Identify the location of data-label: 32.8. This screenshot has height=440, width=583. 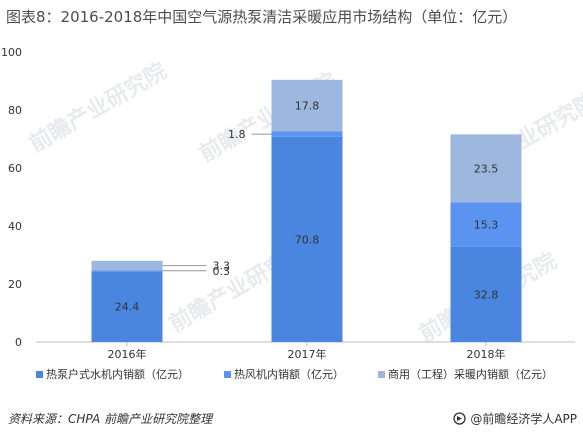
(486, 294).